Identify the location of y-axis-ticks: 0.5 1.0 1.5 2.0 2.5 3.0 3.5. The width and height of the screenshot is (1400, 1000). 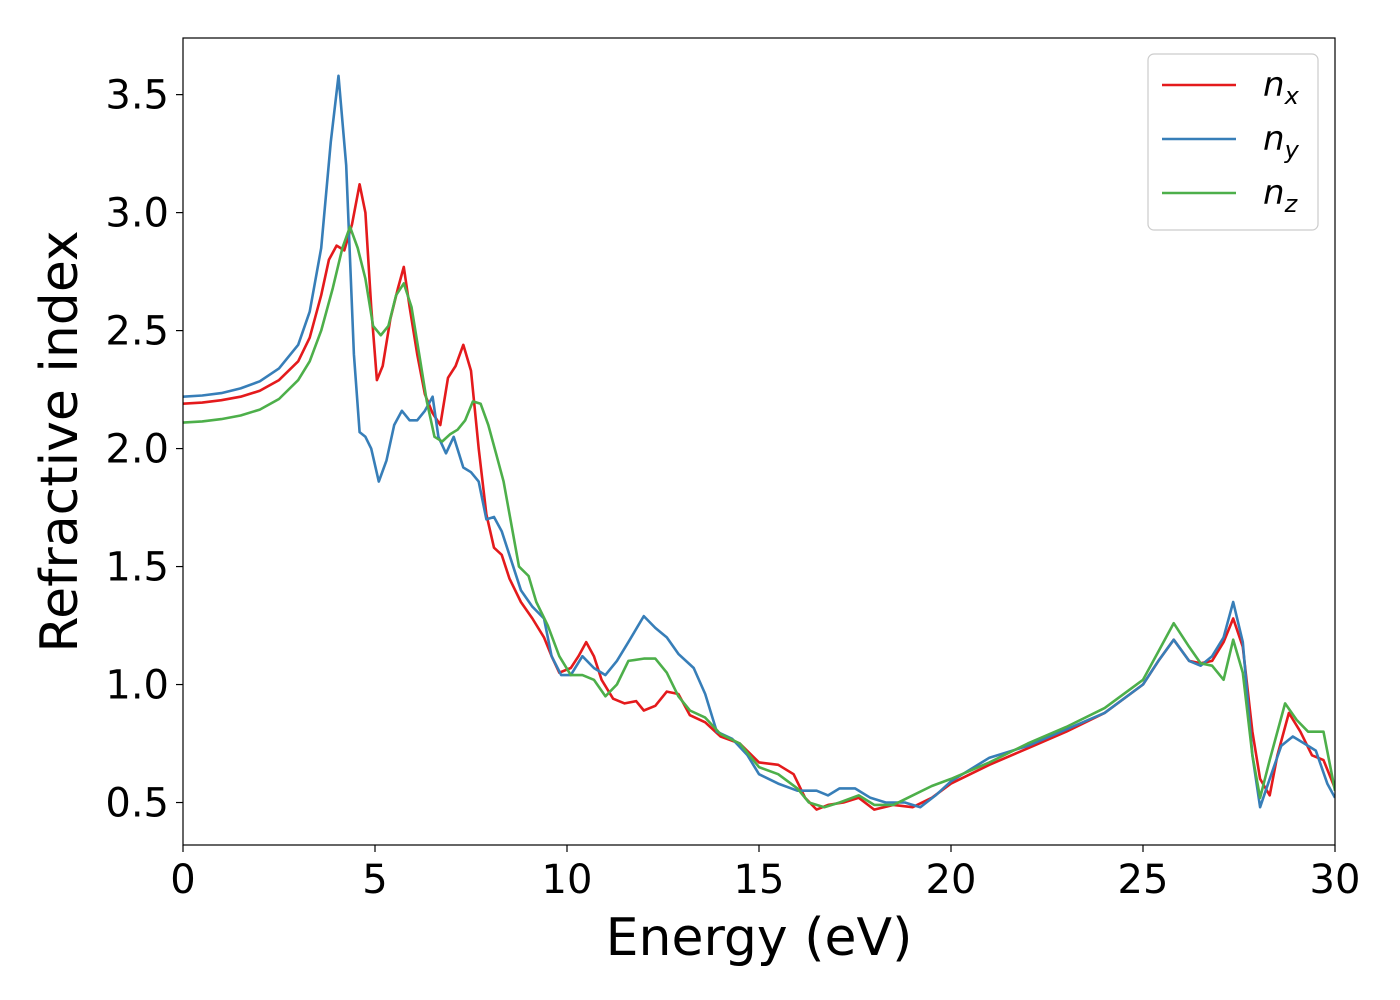
(144, 450).